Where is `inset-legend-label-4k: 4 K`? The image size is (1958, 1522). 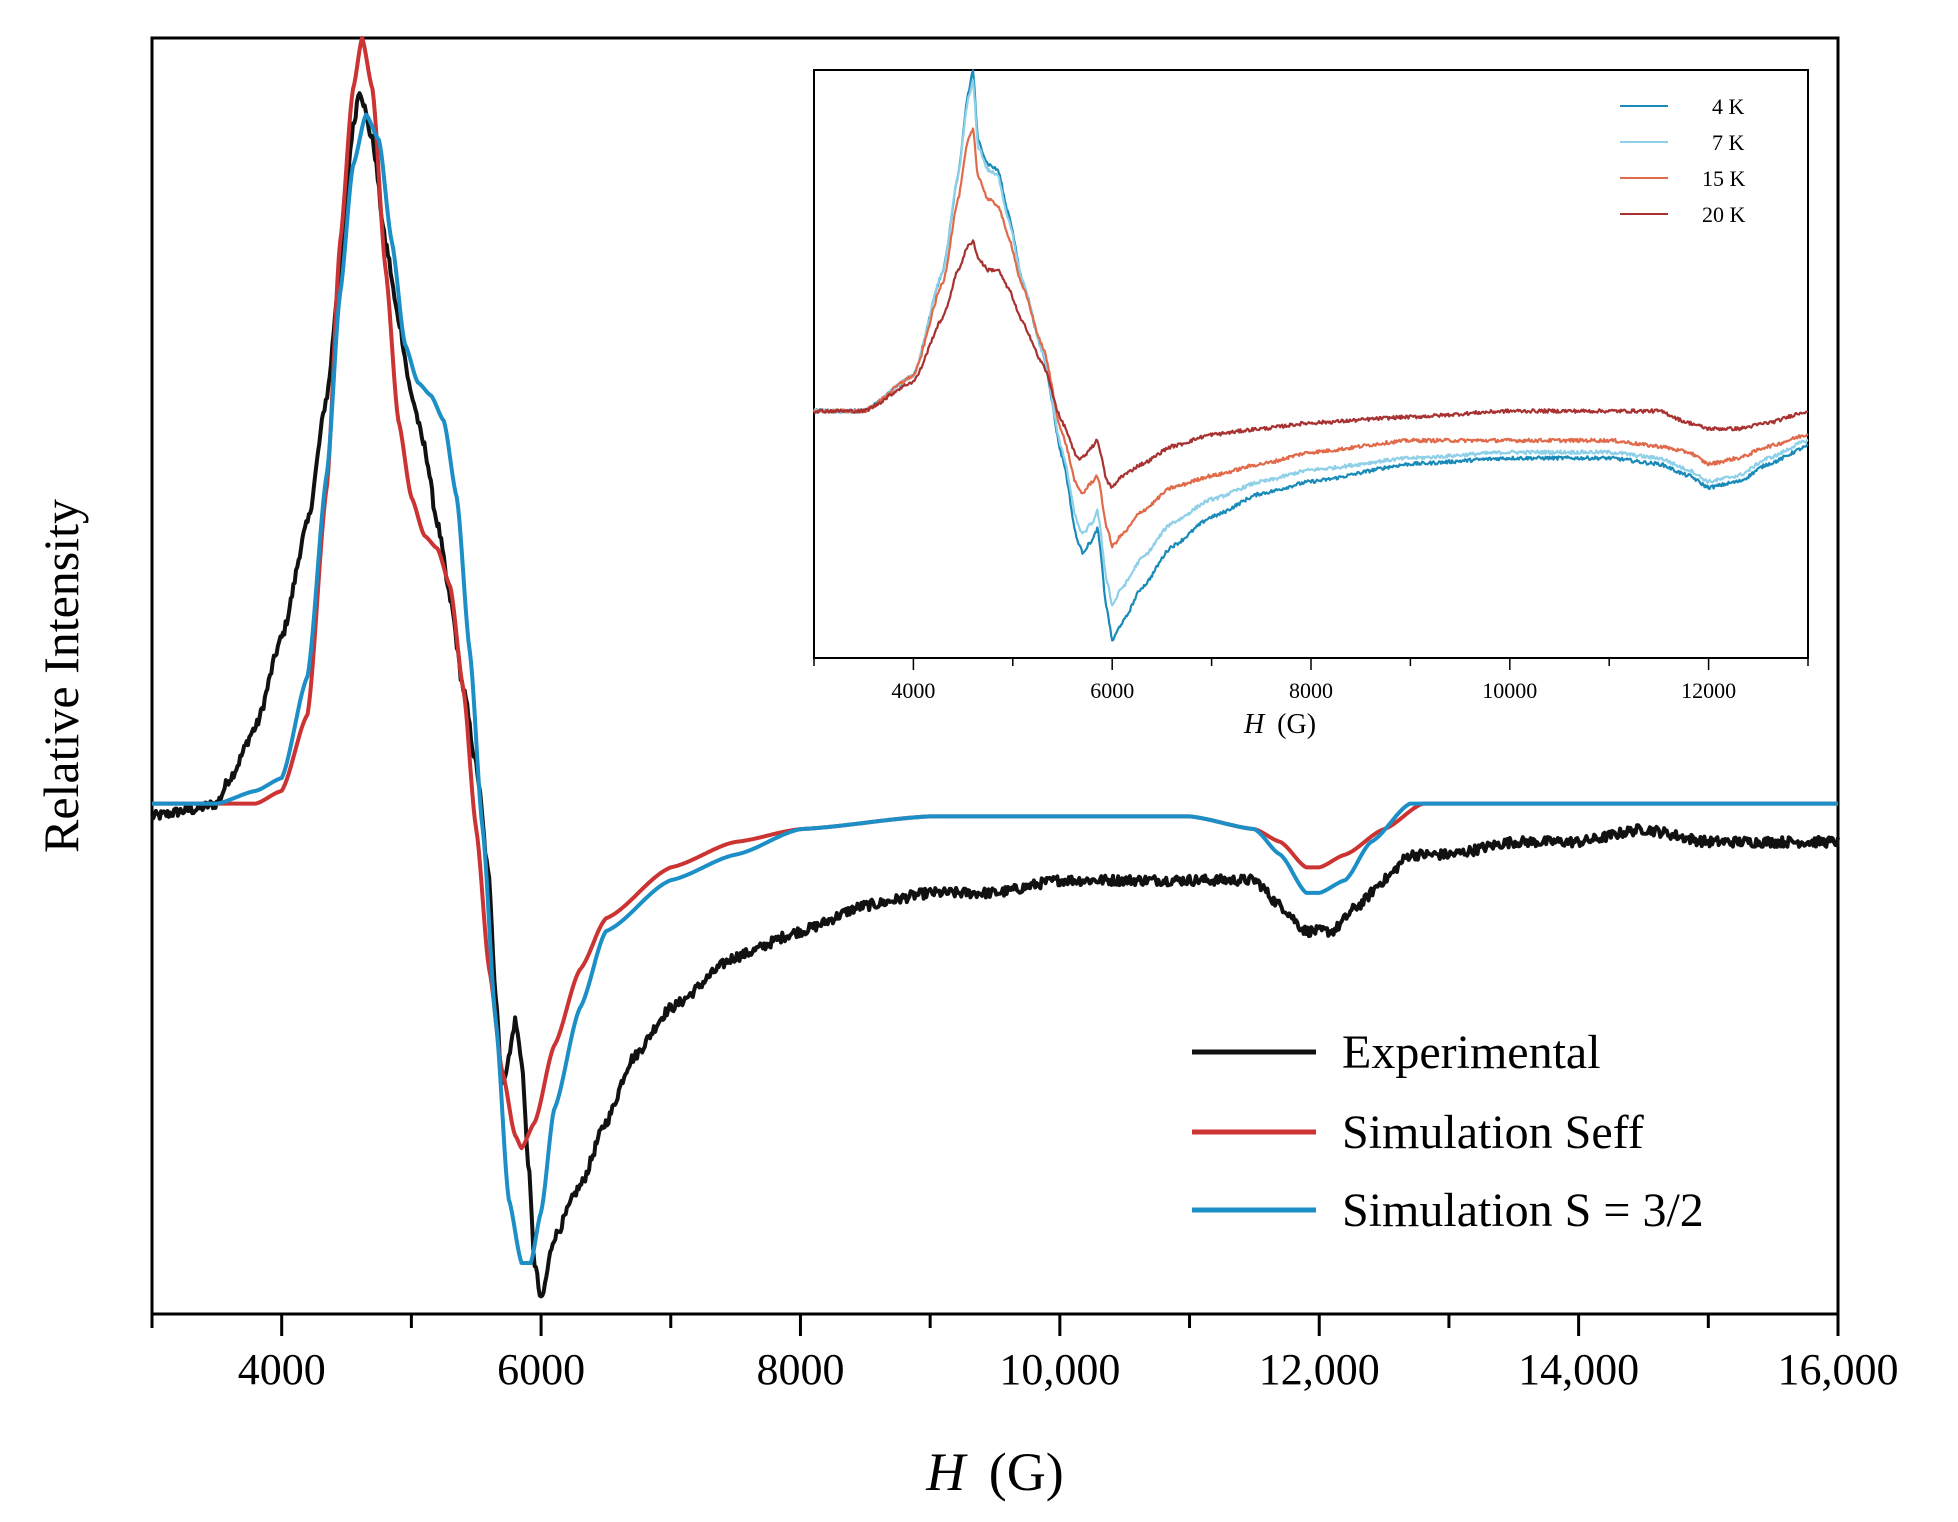 inset-legend-label-4k: 4 K is located at coordinates (1728, 106).